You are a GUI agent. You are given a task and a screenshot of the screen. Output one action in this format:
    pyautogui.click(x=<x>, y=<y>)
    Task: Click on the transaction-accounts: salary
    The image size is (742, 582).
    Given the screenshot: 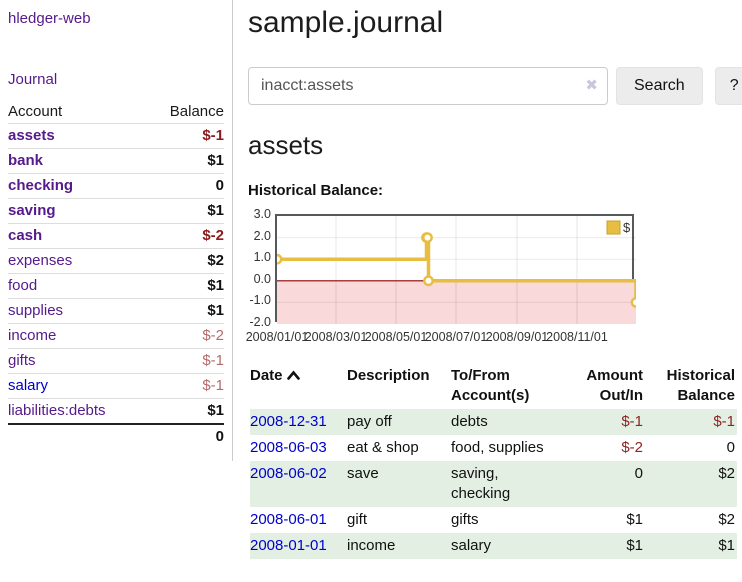 What is the action you would take?
    pyautogui.click(x=471, y=545)
    